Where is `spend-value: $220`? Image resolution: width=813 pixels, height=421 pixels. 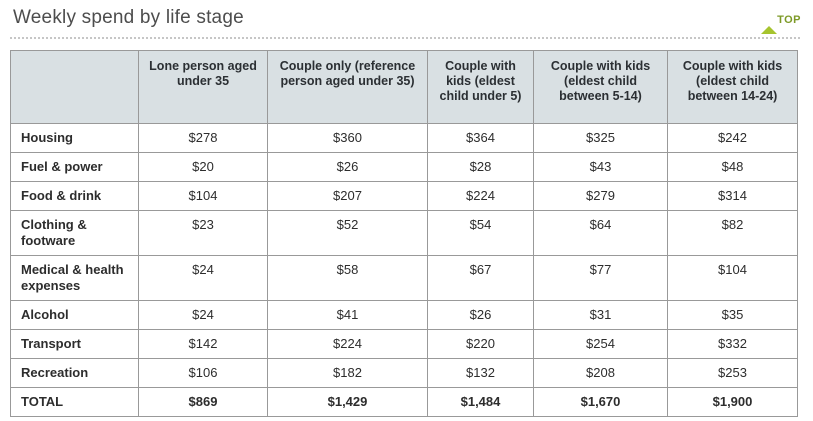 spend-value: $220 is located at coordinates (480, 344).